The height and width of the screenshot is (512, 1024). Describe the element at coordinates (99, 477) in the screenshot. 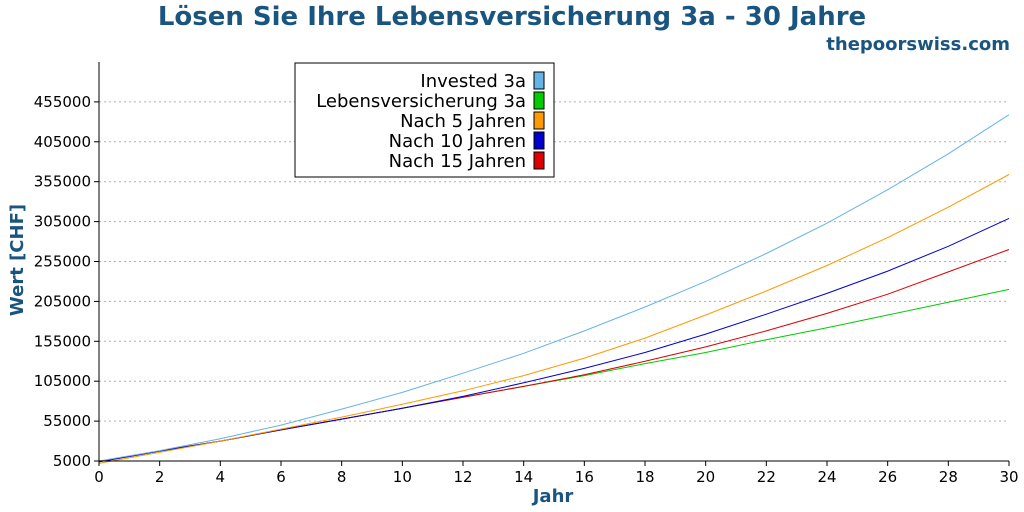

I see `x-tick-label: 0` at that location.